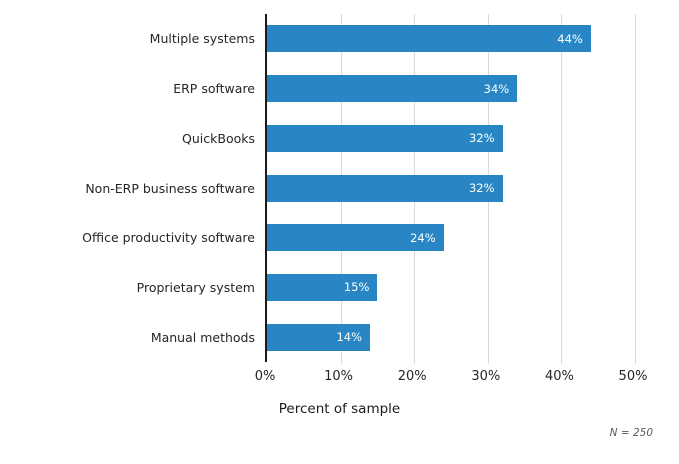 This screenshot has width=679, height=464. Describe the element at coordinates (451, 337) in the screenshot. I see `bar-row: 14%` at that location.